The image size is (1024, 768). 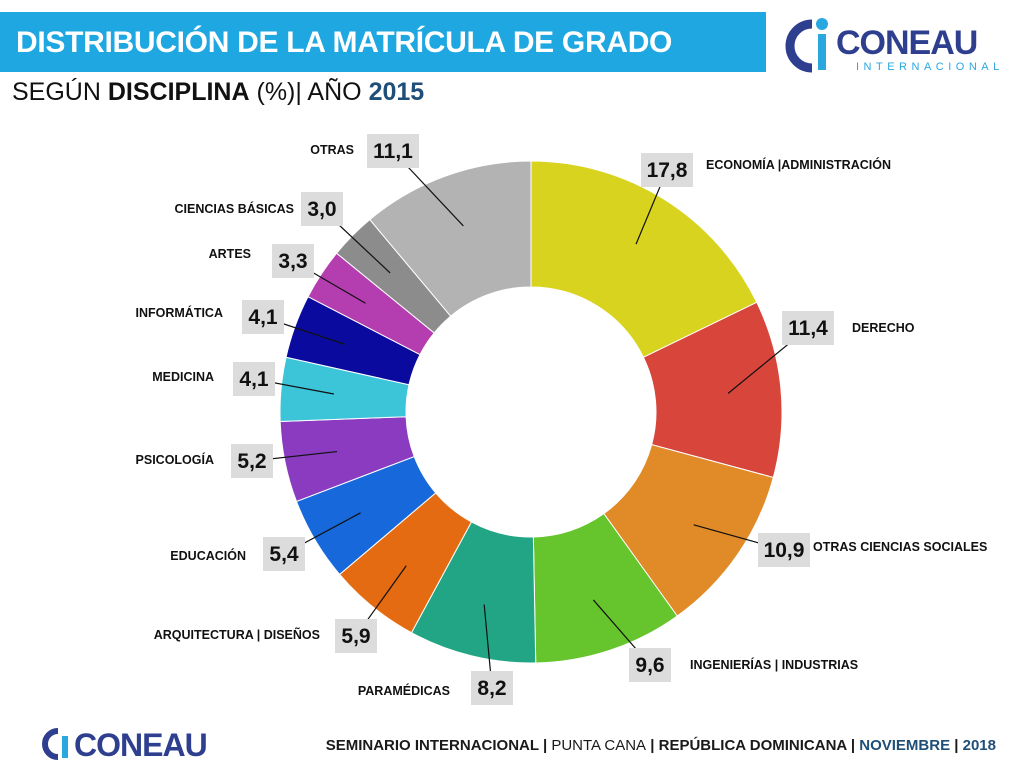 I want to click on page-title: DISTRIBUCIÓN DE LA MATRÍCULA DE GRADO, so click(x=344, y=42).